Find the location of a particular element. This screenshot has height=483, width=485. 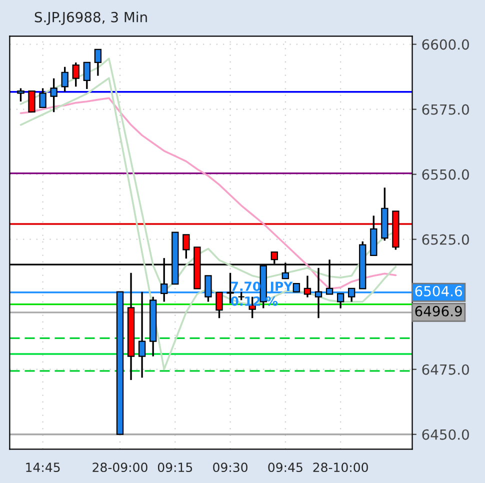

y-tick-label: 6550.0 is located at coordinates (445, 174).